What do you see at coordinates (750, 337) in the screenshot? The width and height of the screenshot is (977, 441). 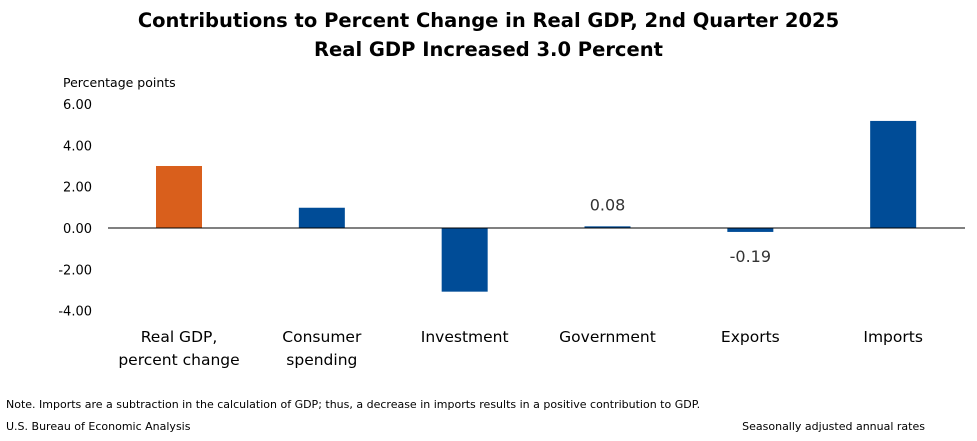 I see `x-category-label: Exports` at bounding box center [750, 337].